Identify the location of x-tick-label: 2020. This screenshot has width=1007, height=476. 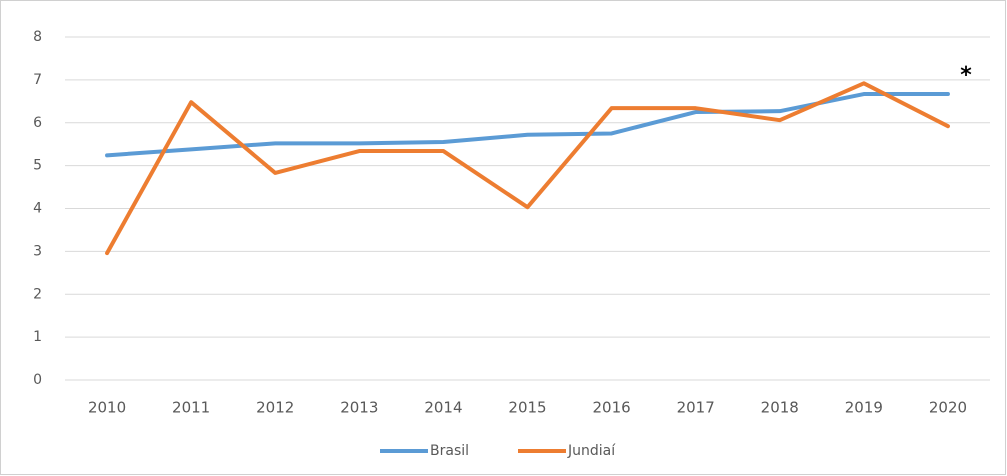
(948, 408).